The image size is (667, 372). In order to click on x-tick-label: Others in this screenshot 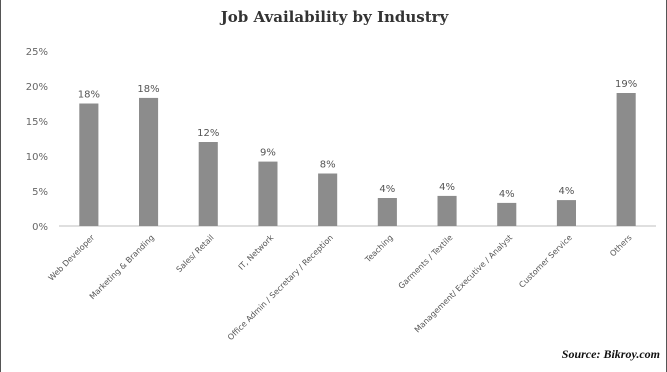, I will do `click(620, 245)`.